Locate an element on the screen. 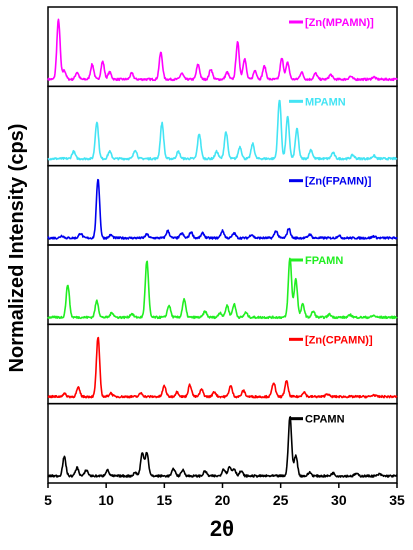 The height and width of the screenshot is (550, 413). x-tick-label: 15 is located at coordinates (165, 500).